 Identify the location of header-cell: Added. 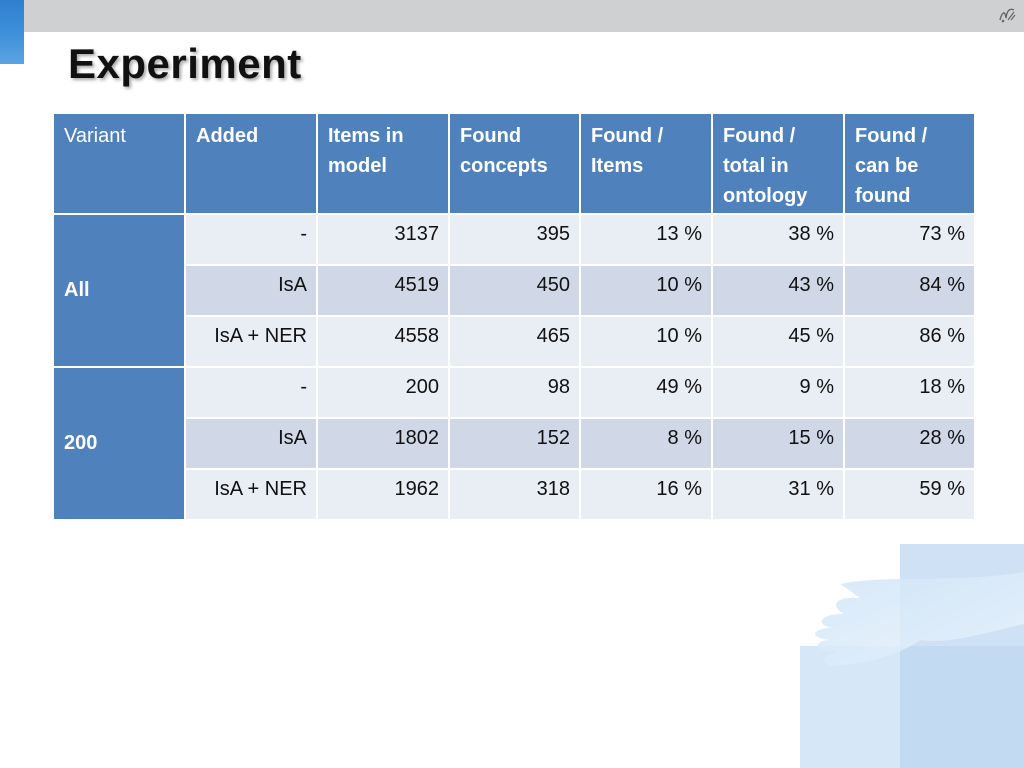
(251, 163).